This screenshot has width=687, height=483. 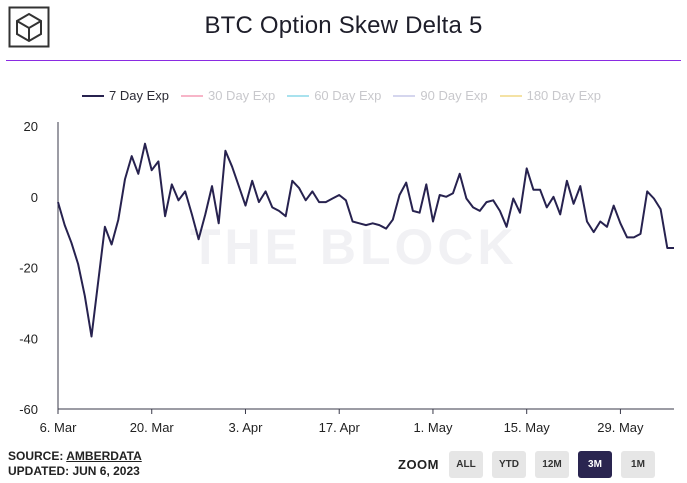 I want to click on source-link: AMBERDATA, so click(x=104, y=456).